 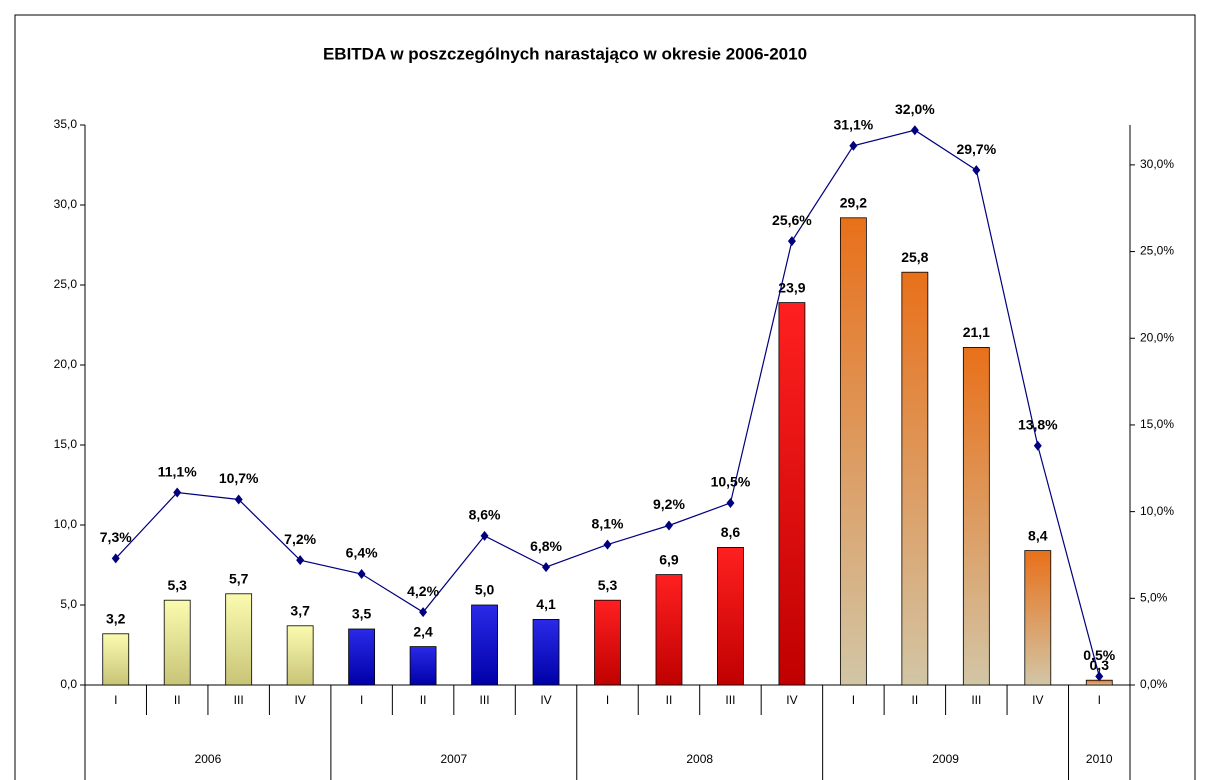 I want to click on bar-value-label: 5,7, so click(x=239, y=579).